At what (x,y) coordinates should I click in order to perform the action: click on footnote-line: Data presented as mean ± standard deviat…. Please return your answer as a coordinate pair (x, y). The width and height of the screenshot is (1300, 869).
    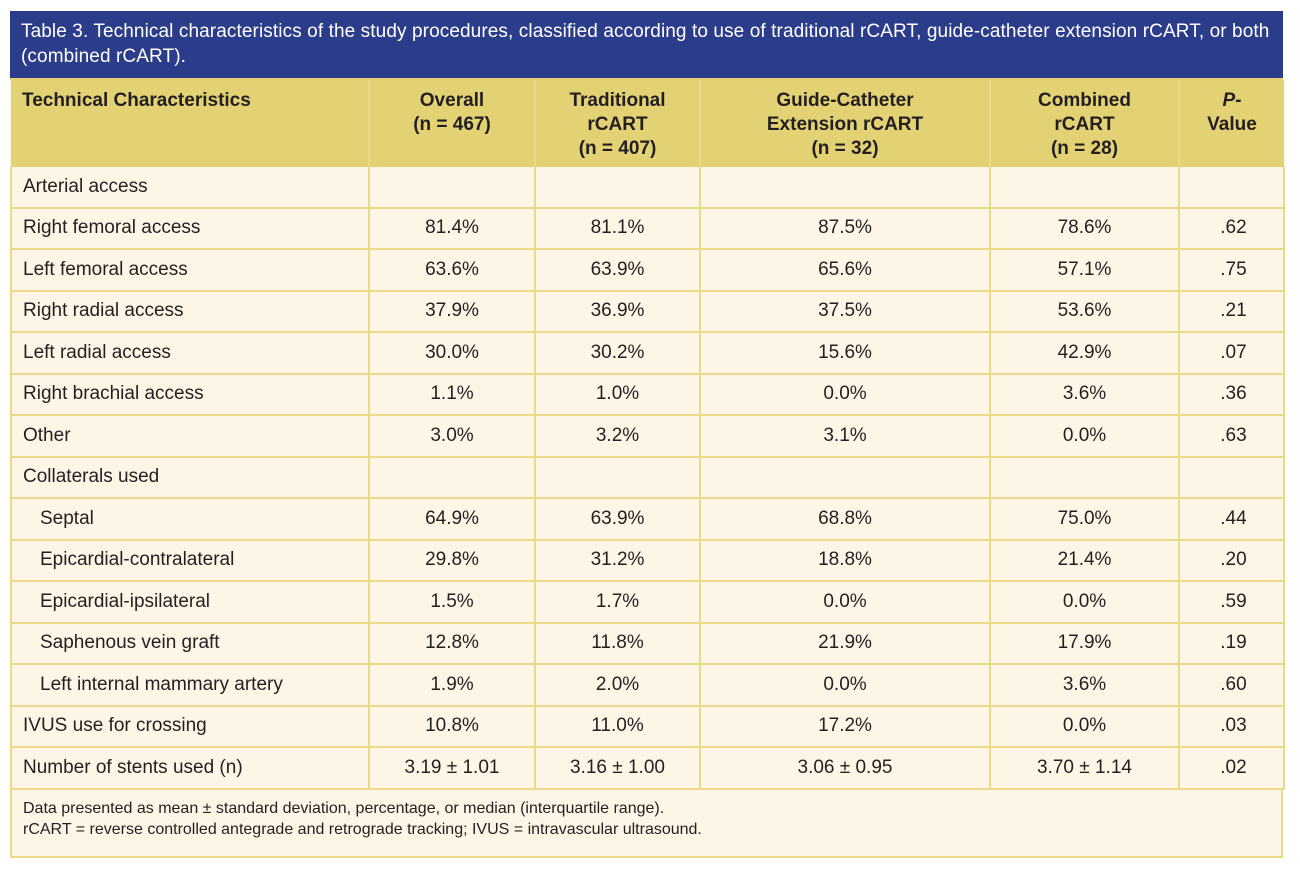
    Looking at the image, I should click on (344, 808).